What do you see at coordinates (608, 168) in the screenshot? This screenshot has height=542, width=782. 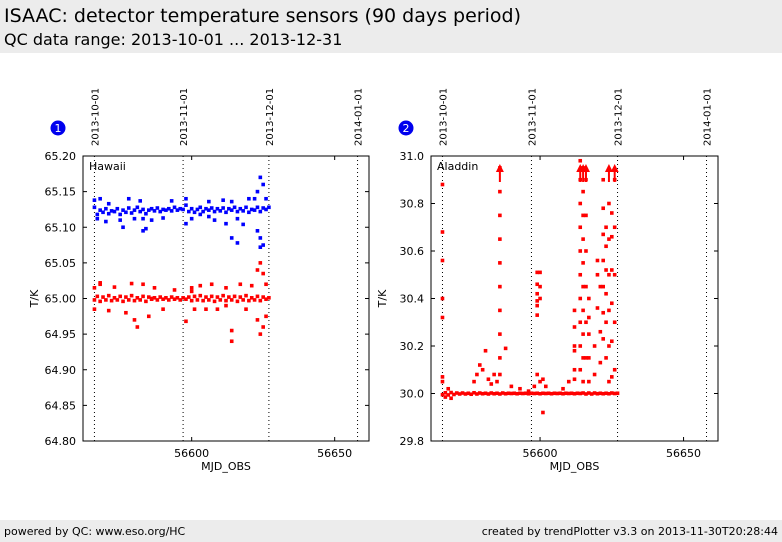 I see `offscale-arrow-head` at bounding box center [608, 168].